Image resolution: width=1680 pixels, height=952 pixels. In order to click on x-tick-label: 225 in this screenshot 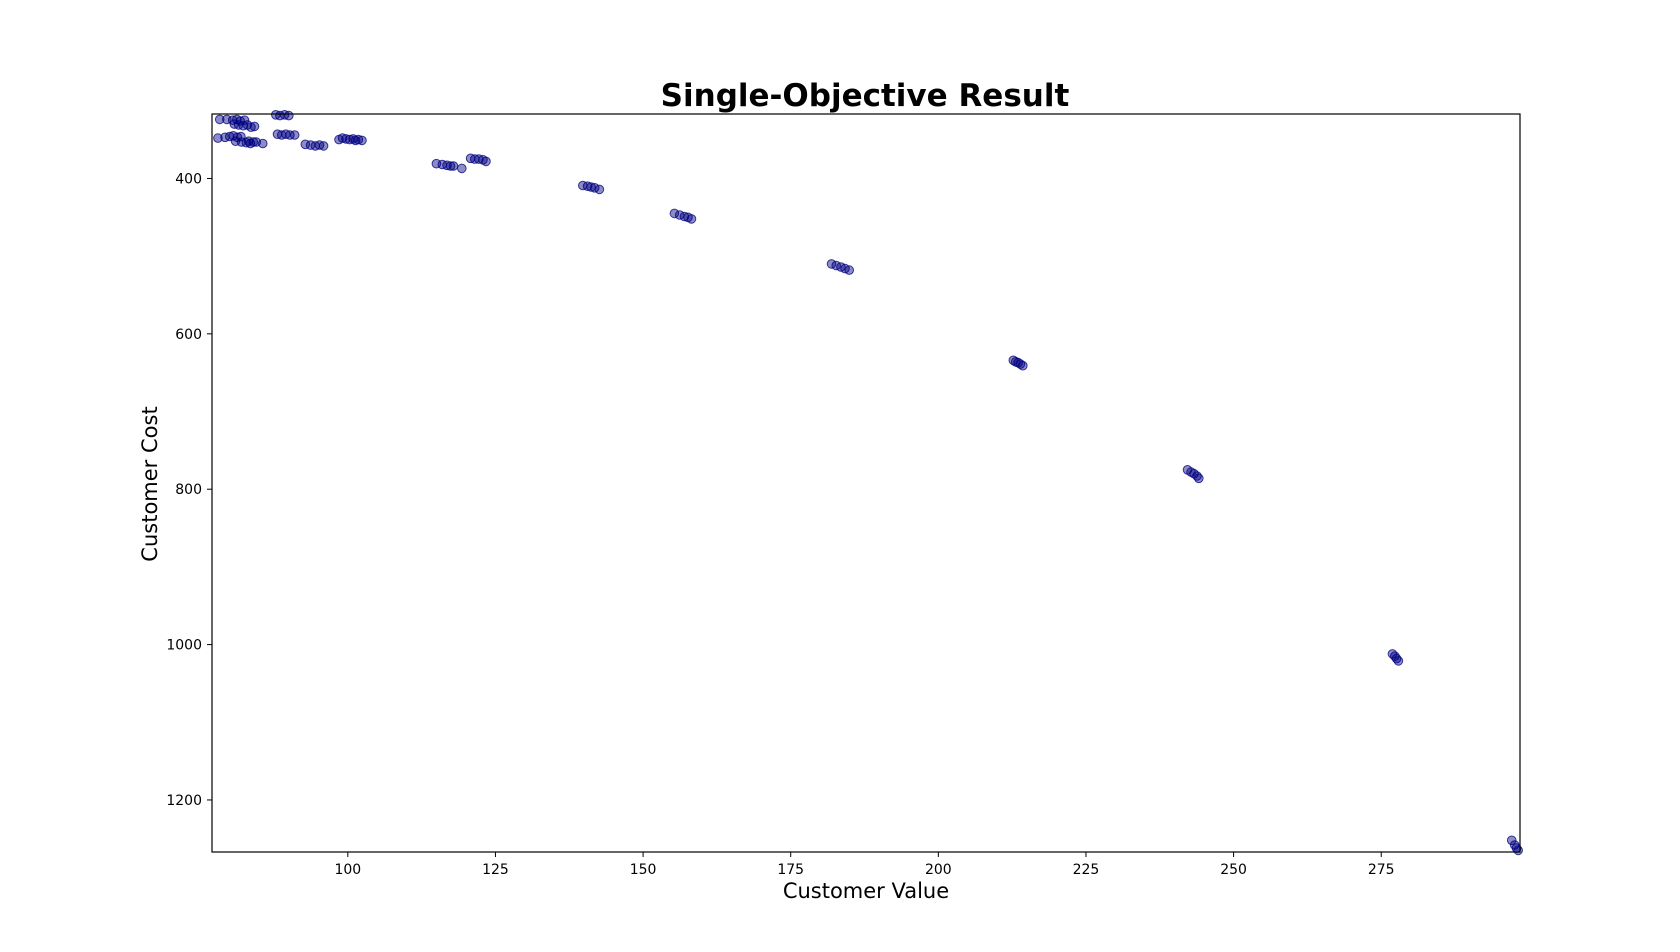, I will do `click(1086, 870)`.